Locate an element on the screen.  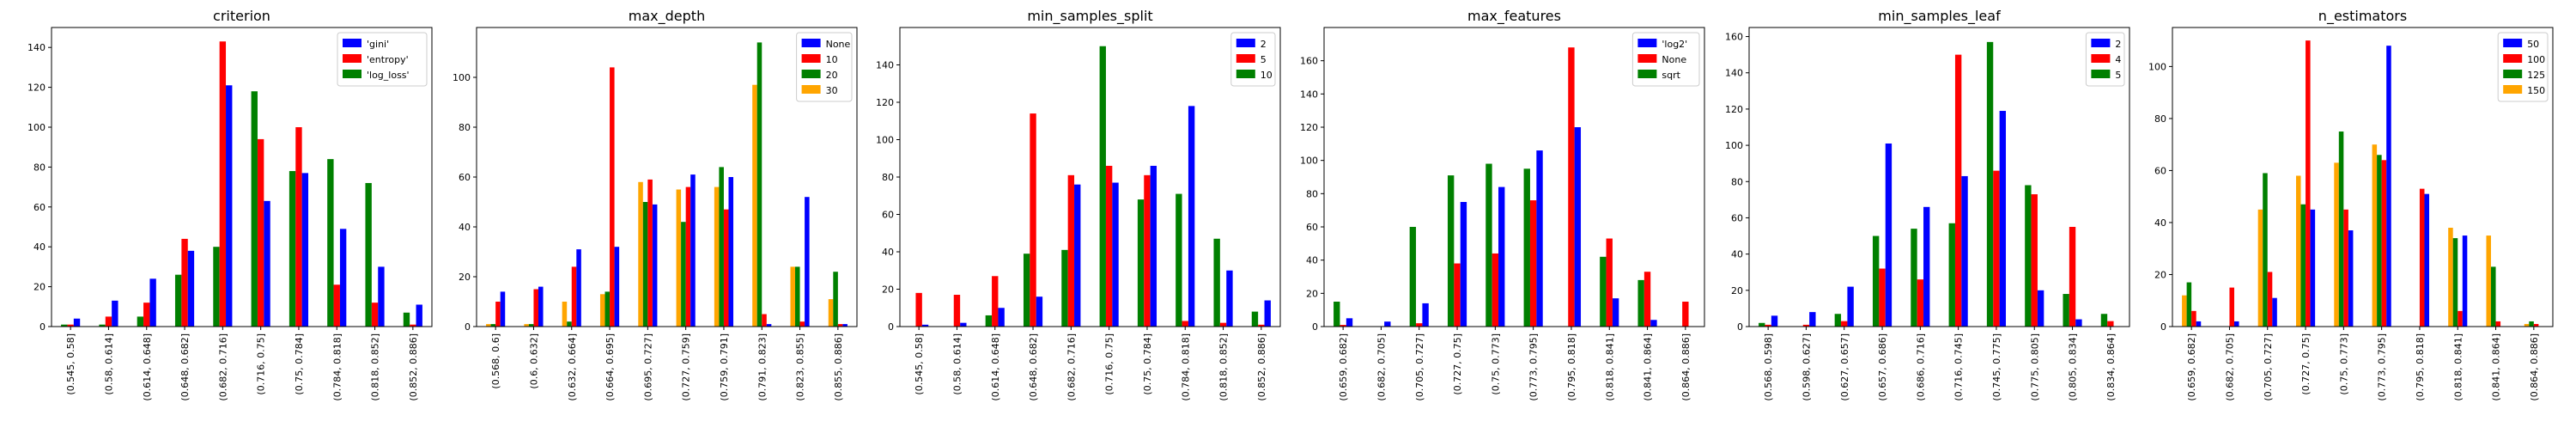
x-tick-label: (0.818, 0.852] is located at coordinates (376, 367).